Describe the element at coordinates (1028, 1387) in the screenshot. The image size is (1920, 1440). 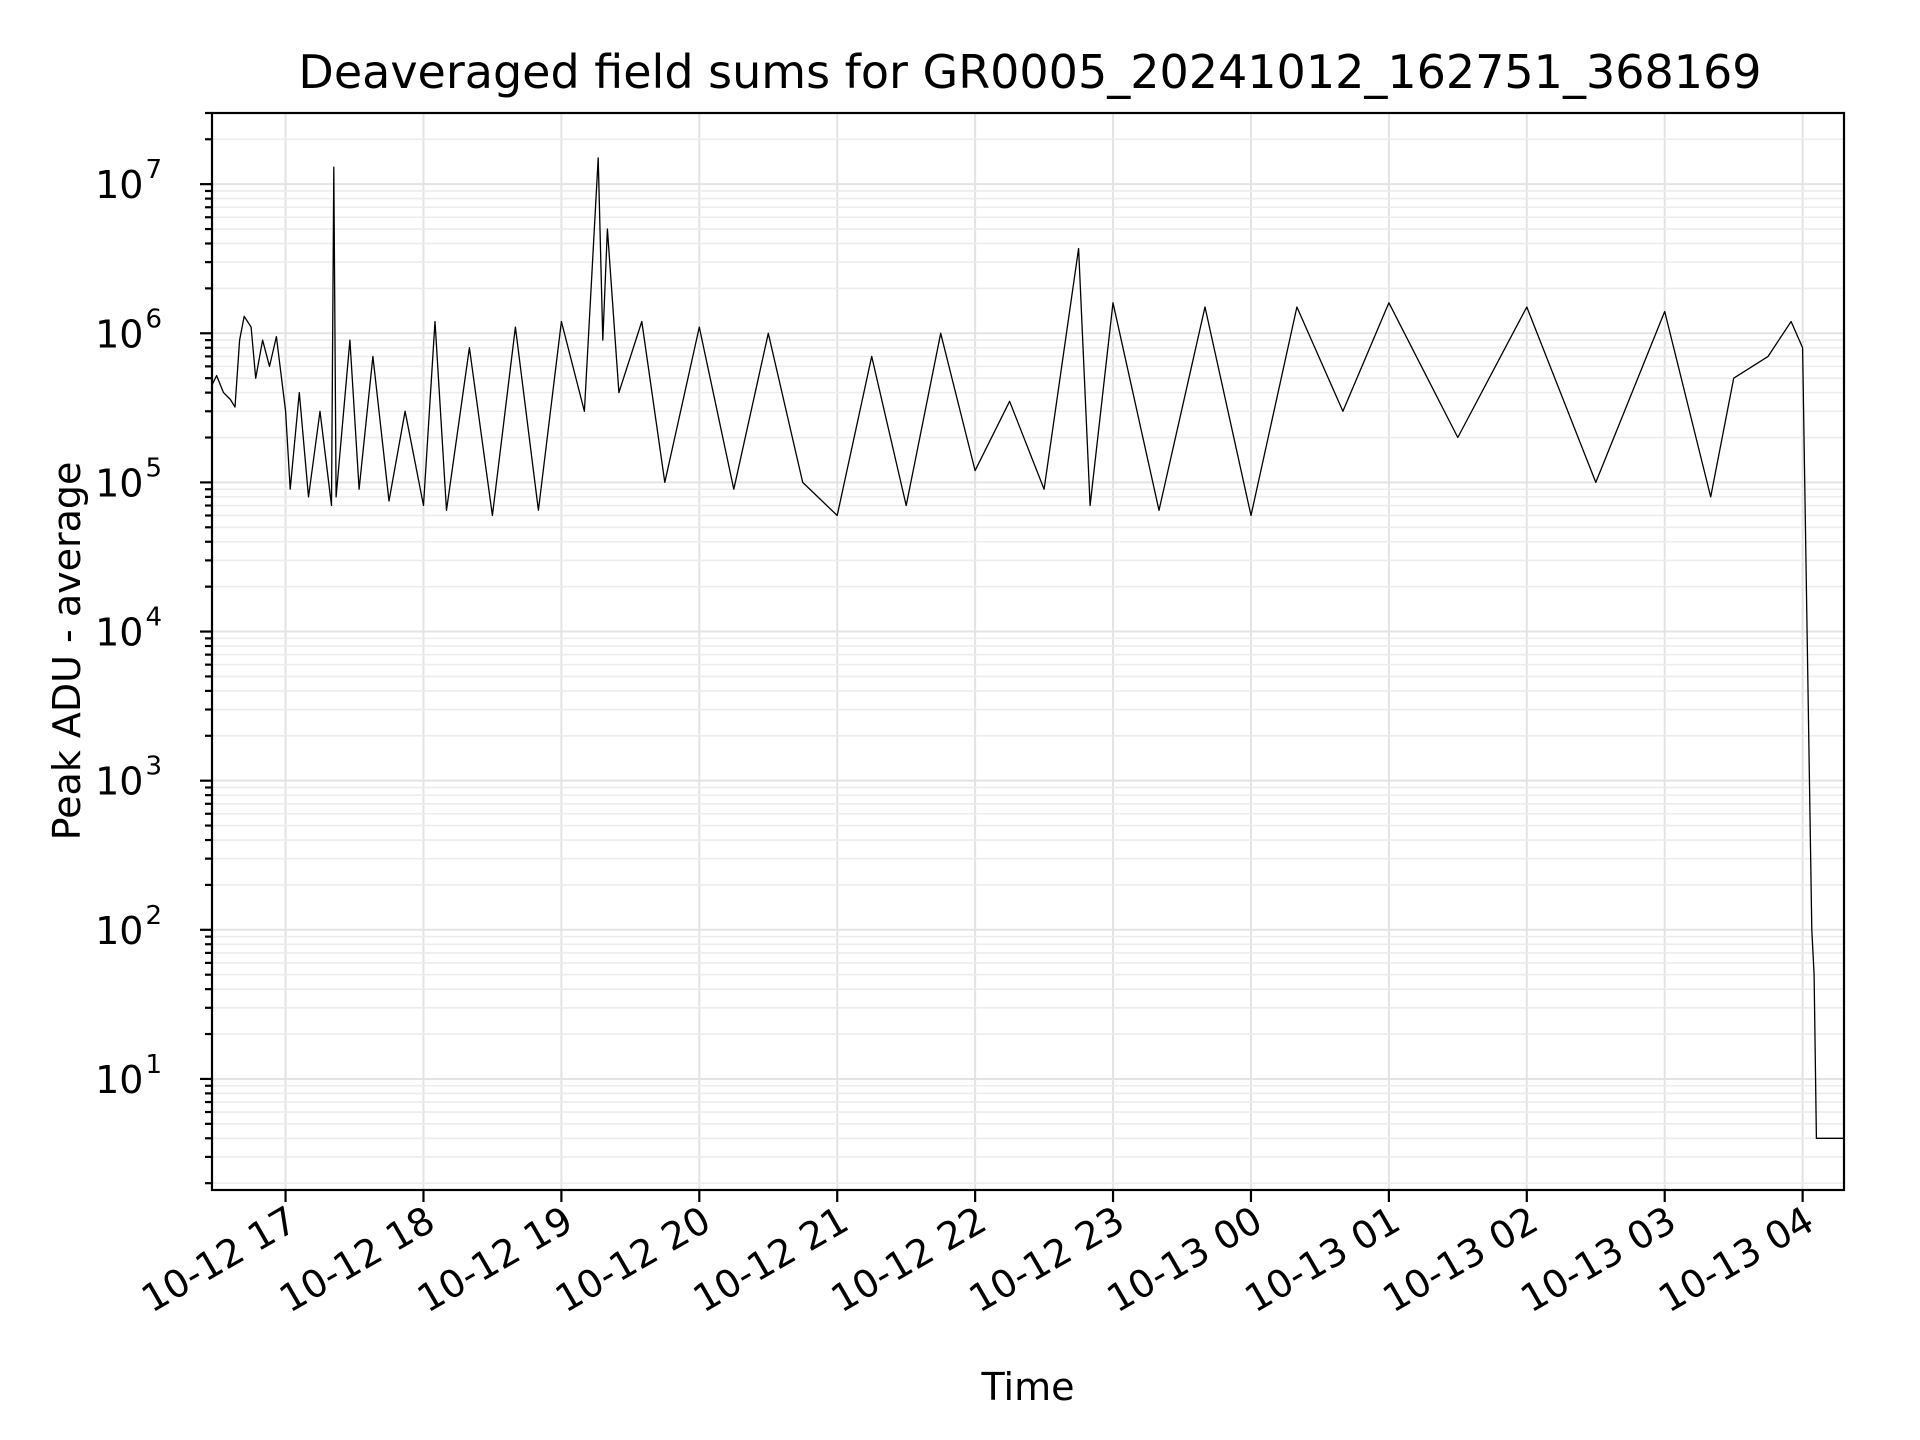
I see `x-axis-label: Time` at that location.